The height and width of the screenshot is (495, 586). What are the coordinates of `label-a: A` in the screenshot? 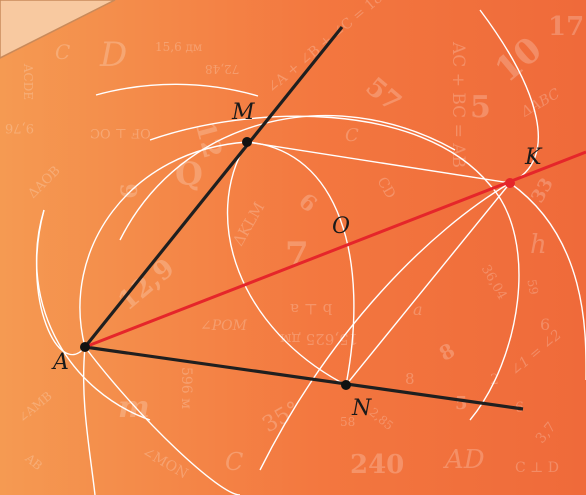 It's located at (61, 362).